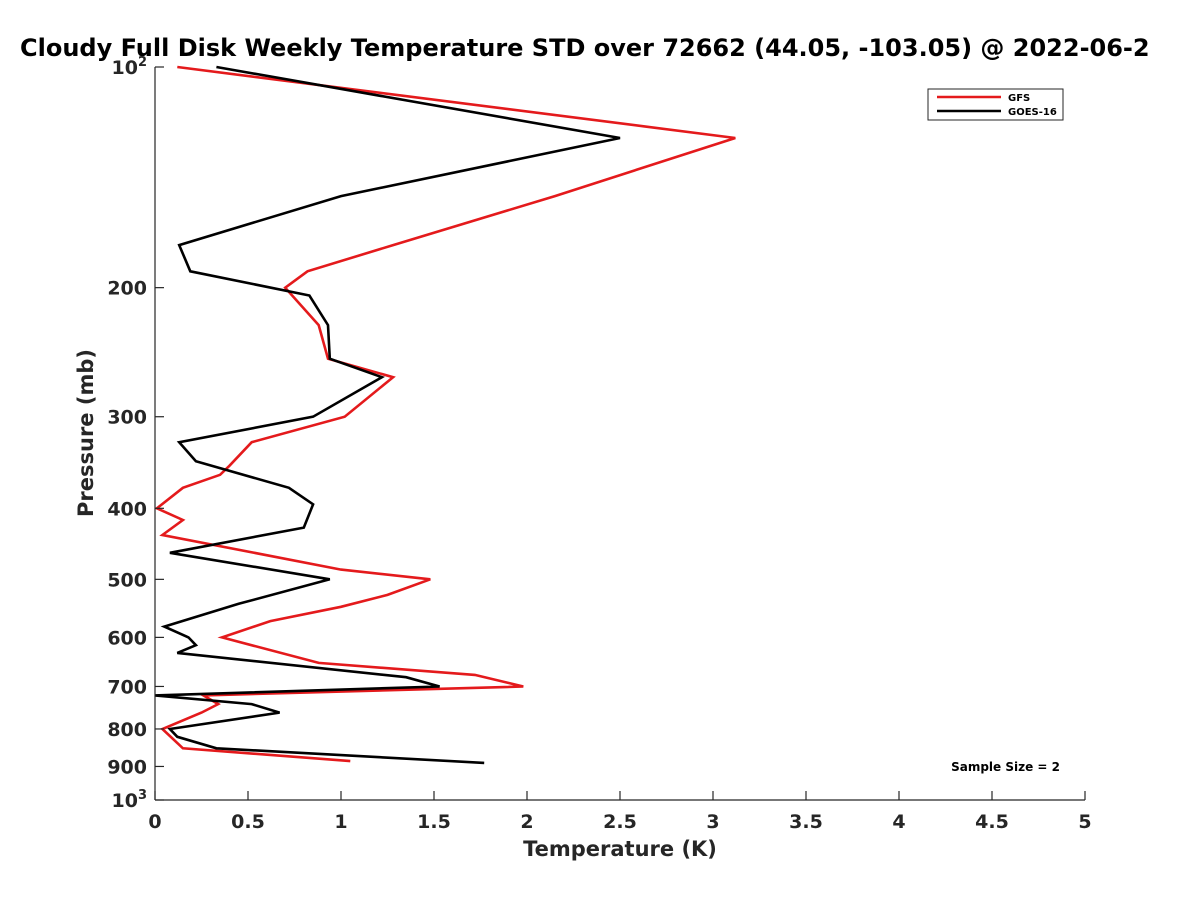  I want to click on sample-size-annotation: Sample Size = 2, so click(1005, 767).